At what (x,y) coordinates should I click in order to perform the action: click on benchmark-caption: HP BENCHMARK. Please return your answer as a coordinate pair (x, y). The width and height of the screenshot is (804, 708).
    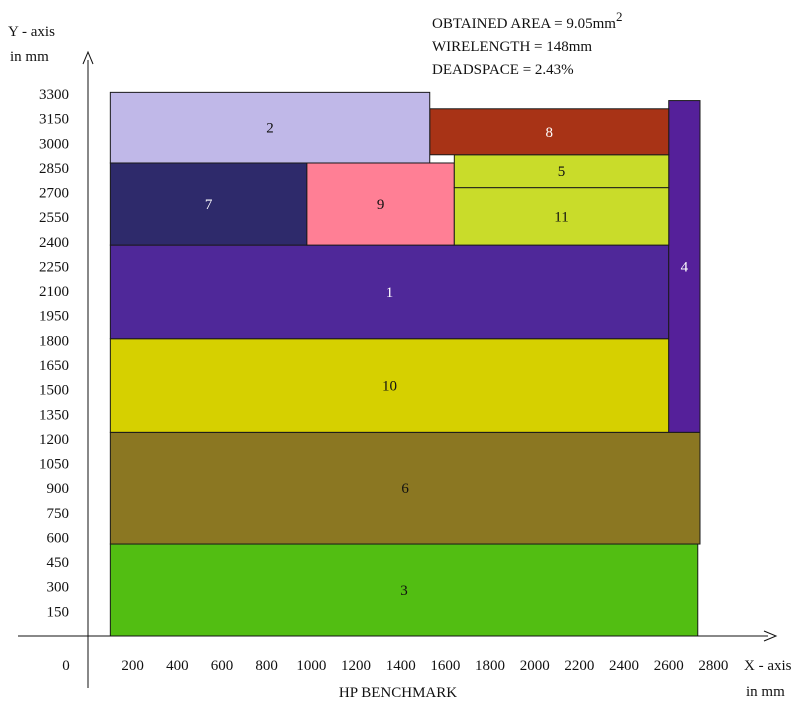
    Looking at the image, I should click on (398, 693).